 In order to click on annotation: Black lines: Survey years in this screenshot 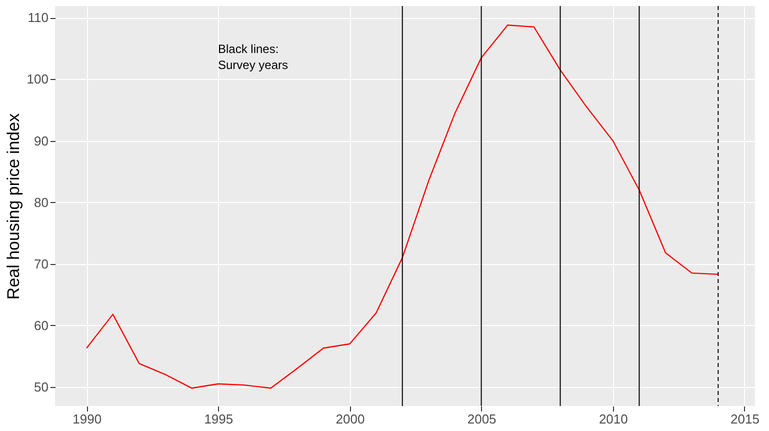, I will do `click(253, 57)`.